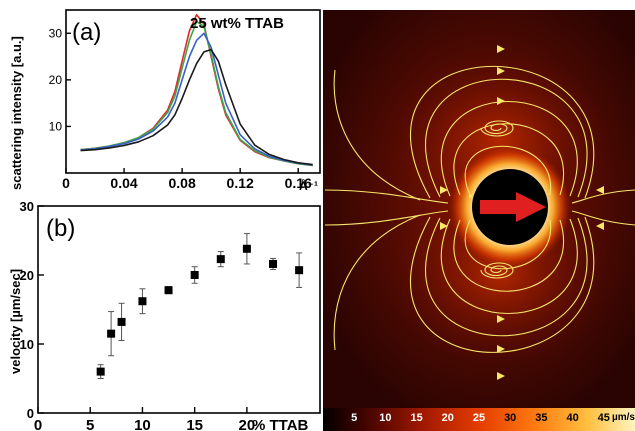  I want to click on colorbar-tick-label: 10, so click(385, 418).